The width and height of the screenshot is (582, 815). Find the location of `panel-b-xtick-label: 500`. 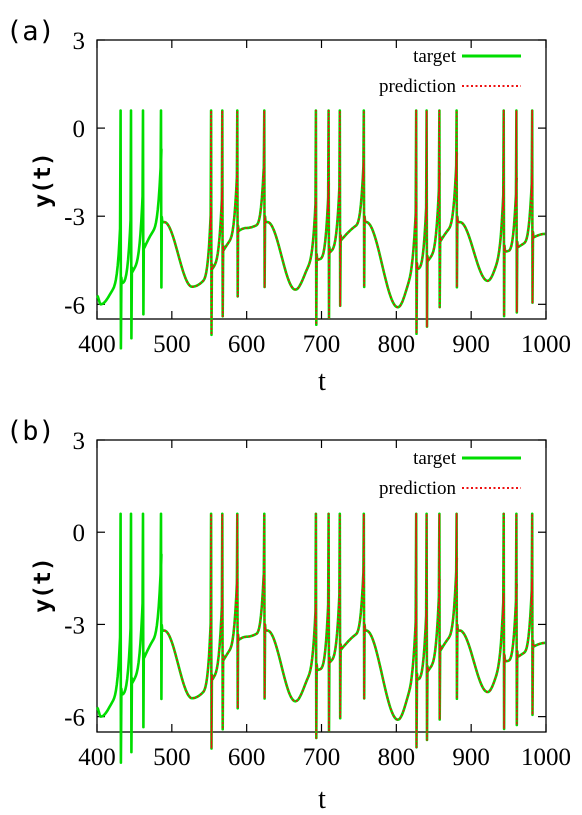

panel-b-xtick-label: 500 is located at coordinates (172, 757).